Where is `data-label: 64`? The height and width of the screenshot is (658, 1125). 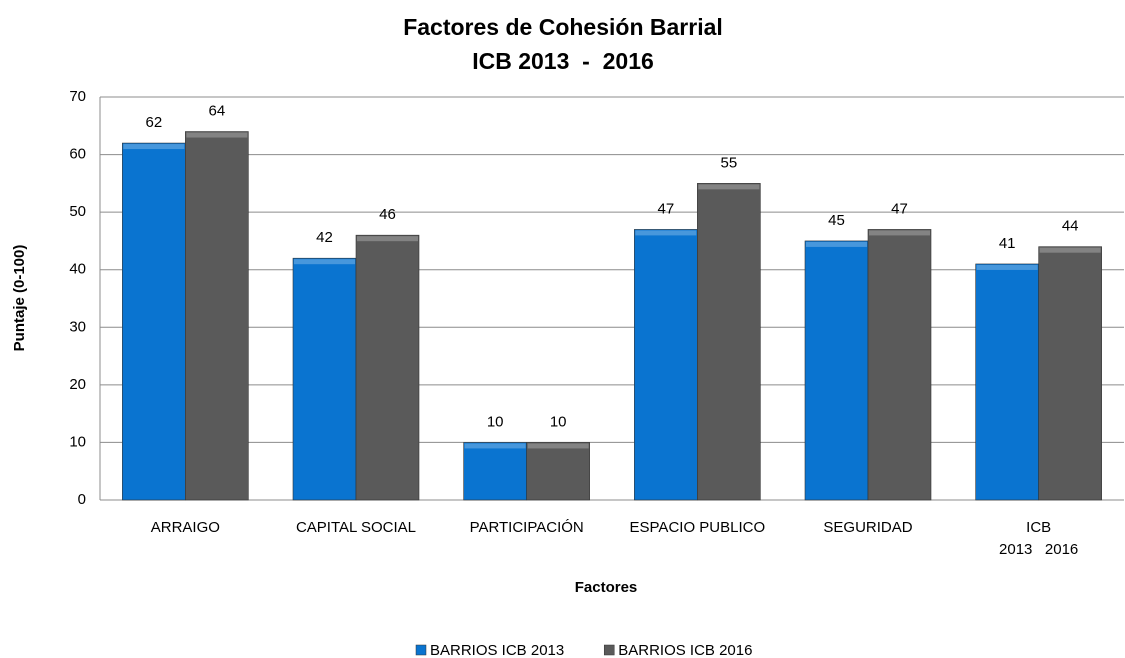 data-label: 64 is located at coordinates (216, 111).